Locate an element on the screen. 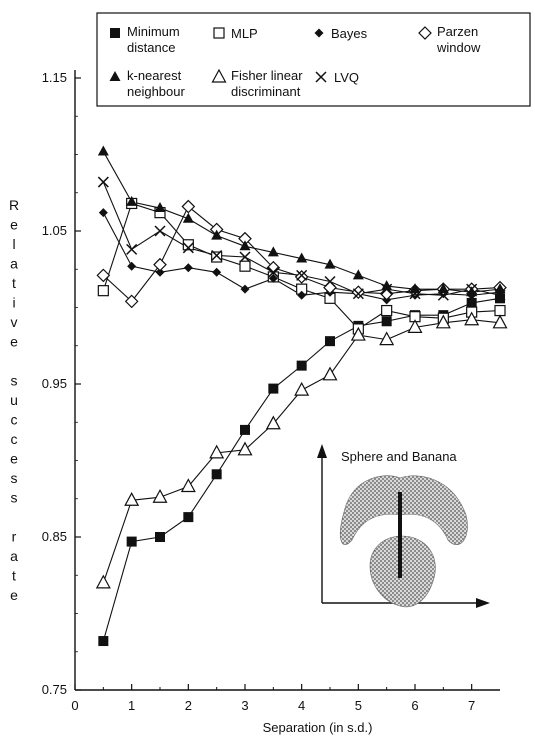  y-tick-label: 0.75 is located at coordinates (54, 689).